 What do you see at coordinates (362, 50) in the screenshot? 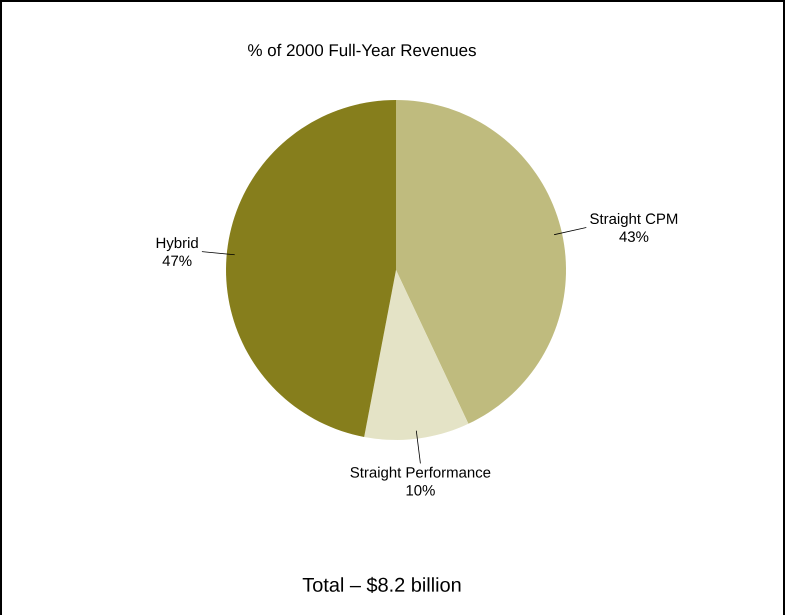
I see `chart-title: % of 2000 Full-Year Revenues` at bounding box center [362, 50].